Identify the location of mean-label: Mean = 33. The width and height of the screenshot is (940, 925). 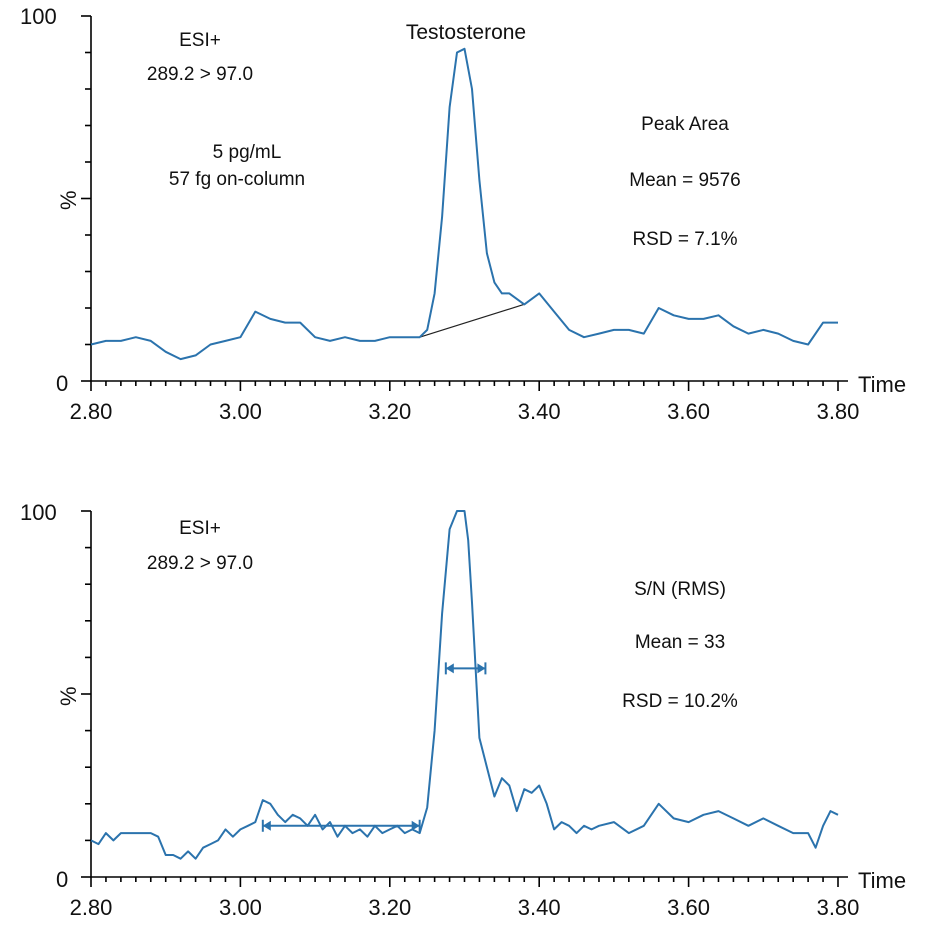
(680, 642).